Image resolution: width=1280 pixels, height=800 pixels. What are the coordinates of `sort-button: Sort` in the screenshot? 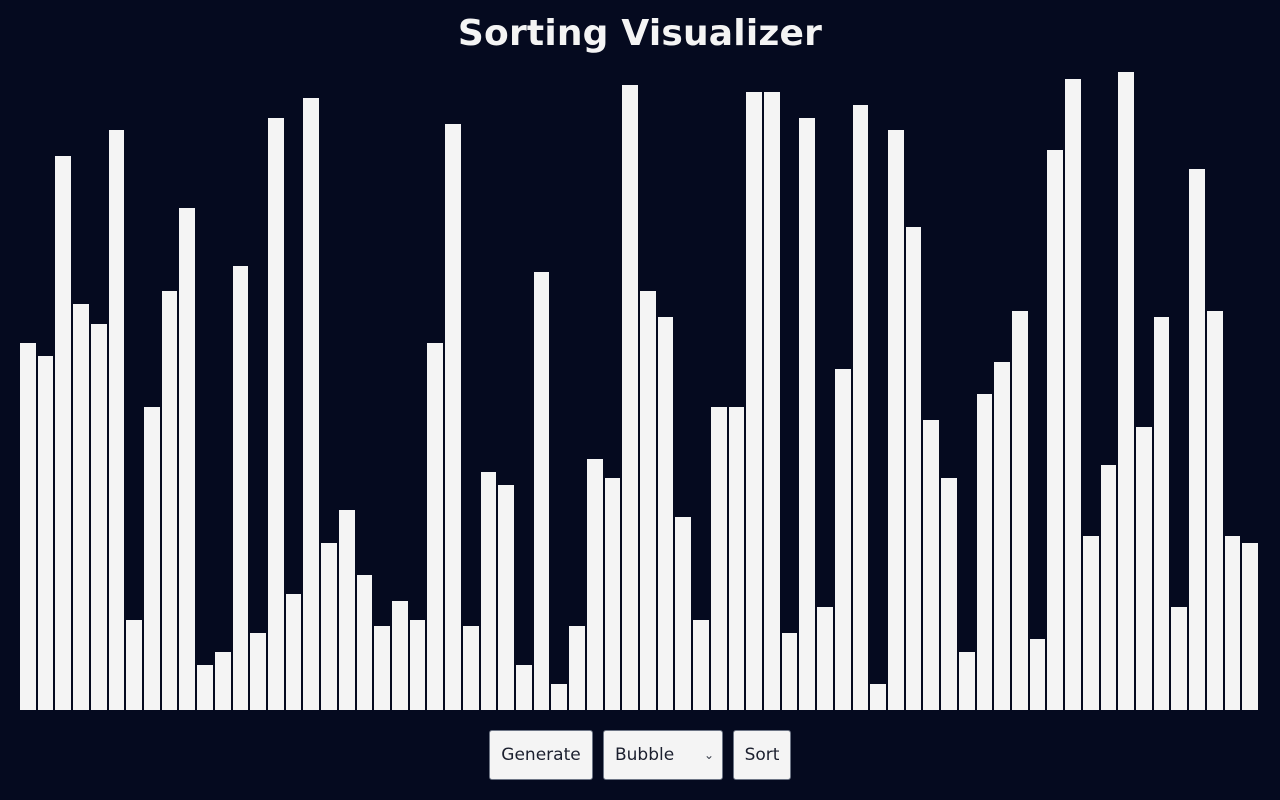 It's located at (762, 755).